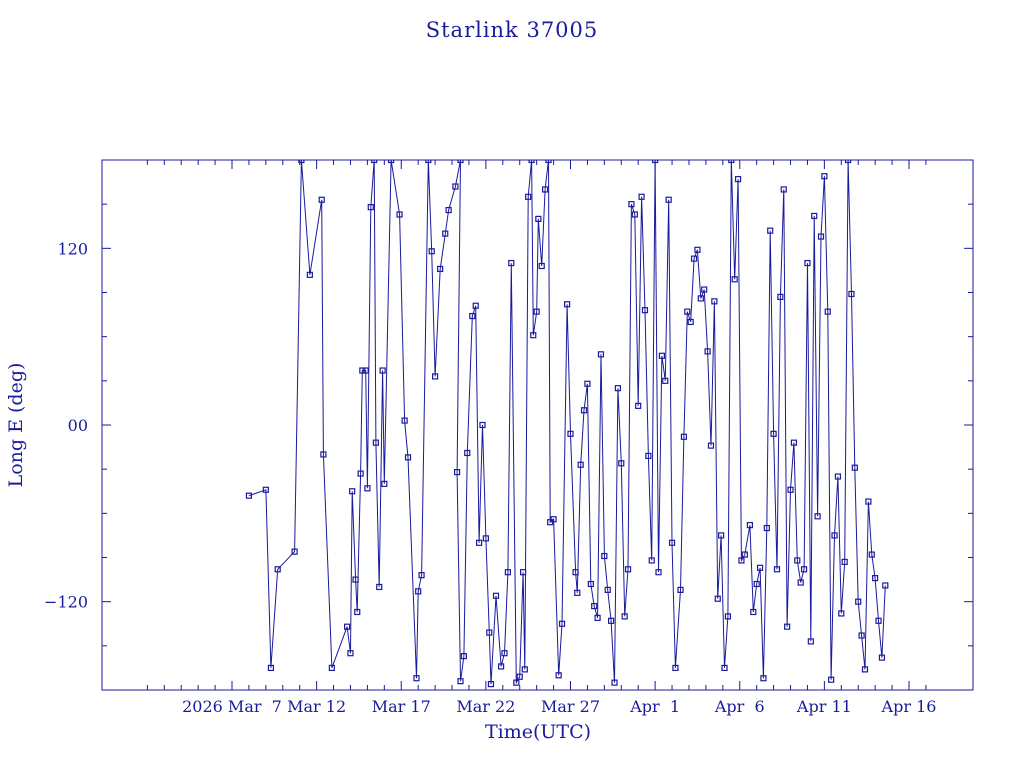 The width and height of the screenshot is (1024, 768). Describe the element at coordinates (232, 706) in the screenshot. I see `x-tick-label: 2026 Mar 7` at that location.